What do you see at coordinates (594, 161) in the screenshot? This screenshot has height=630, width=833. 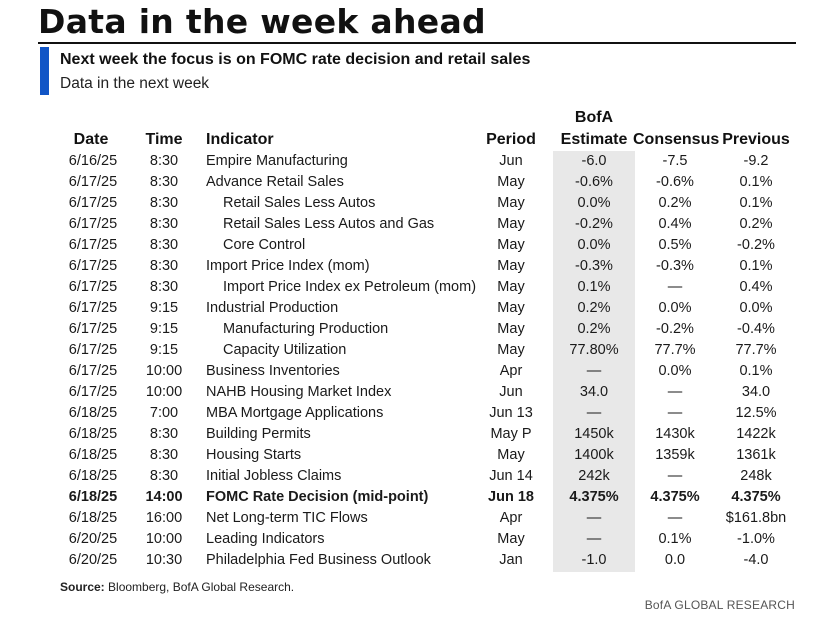 I see `cell-bofa-estimate: -6.0` at bounding box center [594, 161].